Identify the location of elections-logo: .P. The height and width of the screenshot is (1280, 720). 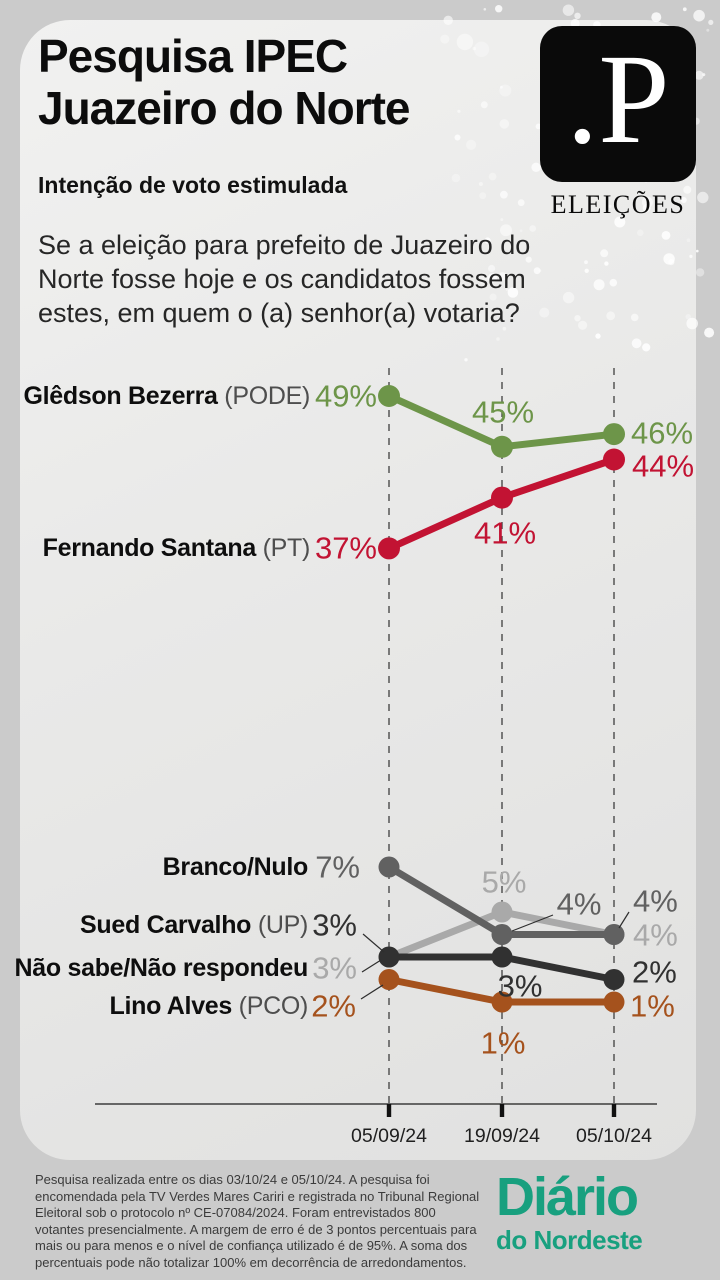
(618, 104).